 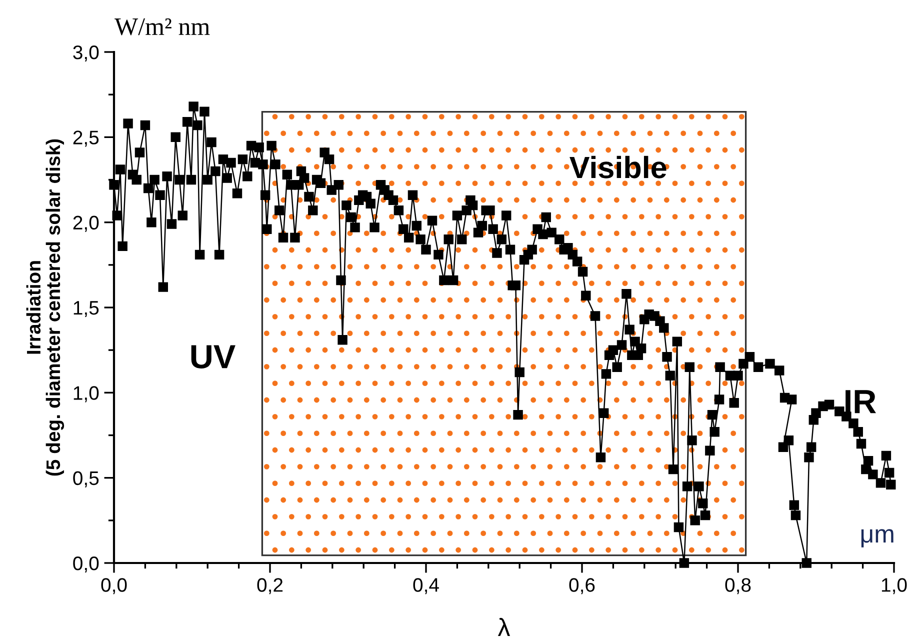 I want to click on annotation: μm, so click(x=877, y=538).